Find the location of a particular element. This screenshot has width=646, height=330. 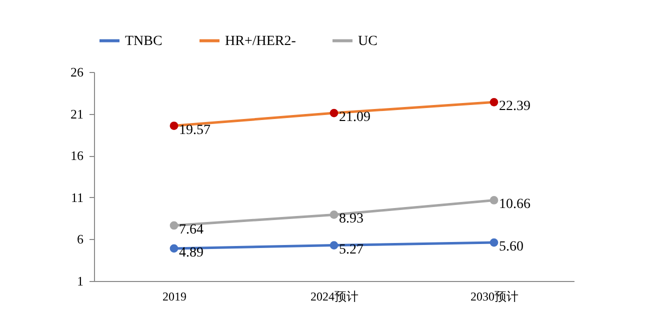

data-label: 10.66 is located at coordinates (514, 204).